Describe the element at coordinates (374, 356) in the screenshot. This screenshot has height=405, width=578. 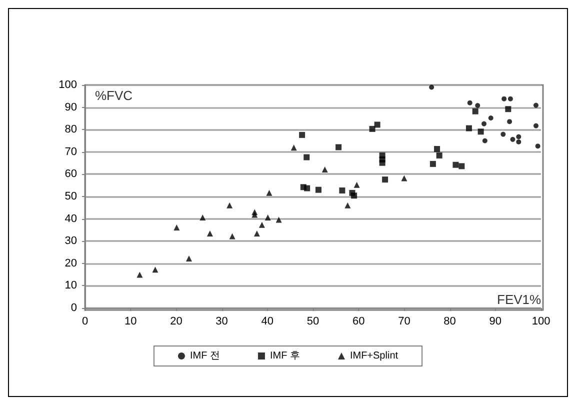
I see `legend-label: IMF+Splint` at that location.